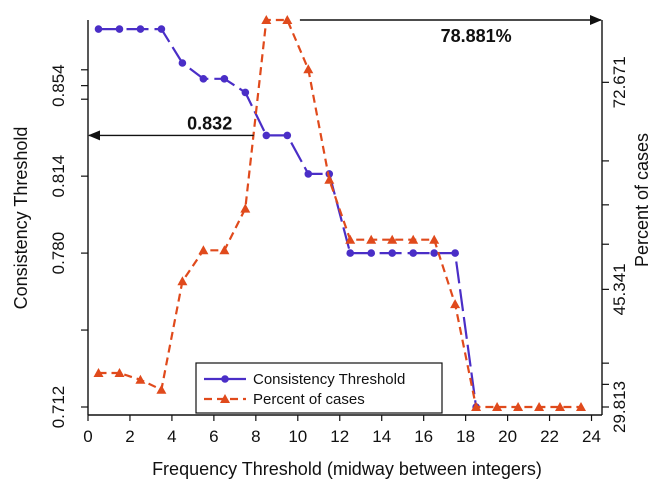  What do you see at coordinates (225, 398) in the screenshot?
I see `legend-marker-triangle` at bounding box center [225, 398].